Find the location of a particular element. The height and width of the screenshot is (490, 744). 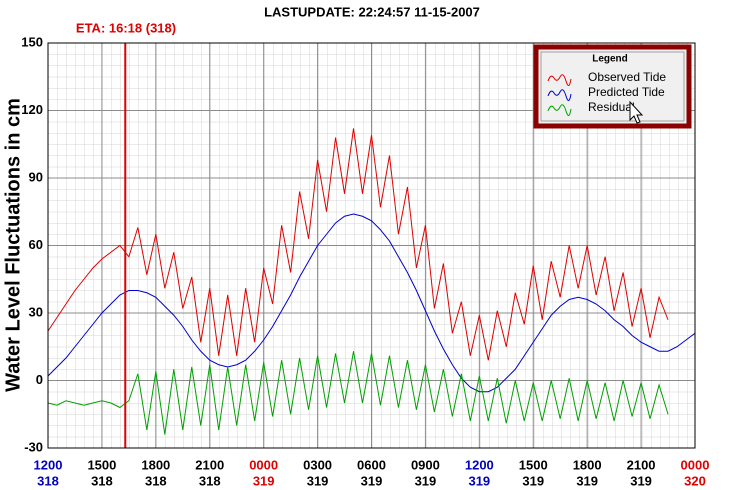

chart-title: LASTUPDATE: 22:24:57 11-15-2007 is located at coordinates (372, 11).